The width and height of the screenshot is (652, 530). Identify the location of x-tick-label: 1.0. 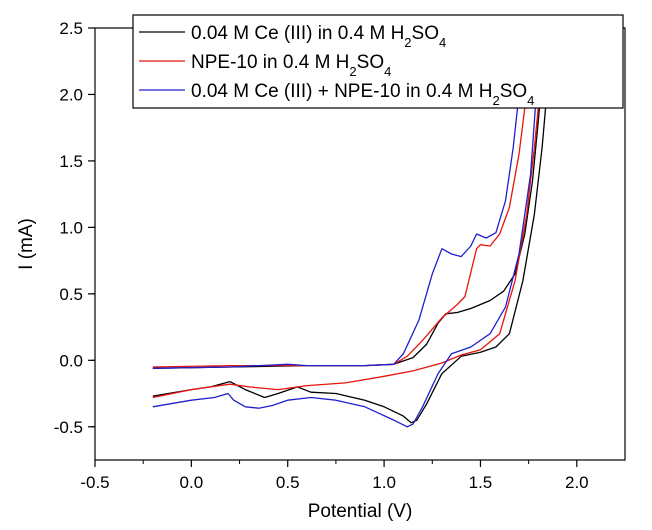
(384, 482).